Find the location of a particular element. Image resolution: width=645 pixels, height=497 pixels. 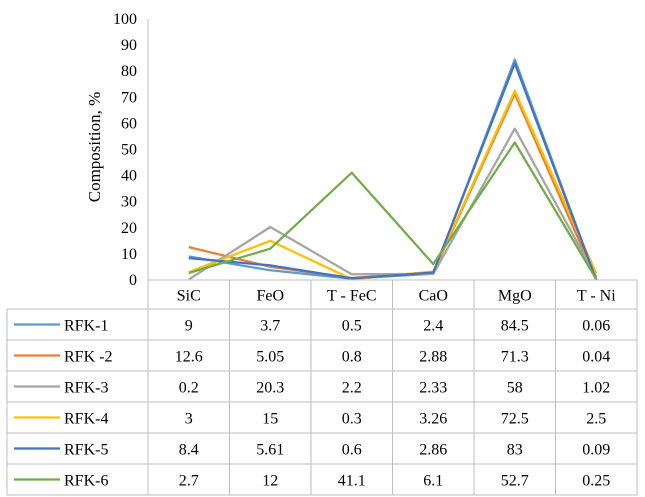

table-cell: 0.6 is located at coordinates (352, 450).